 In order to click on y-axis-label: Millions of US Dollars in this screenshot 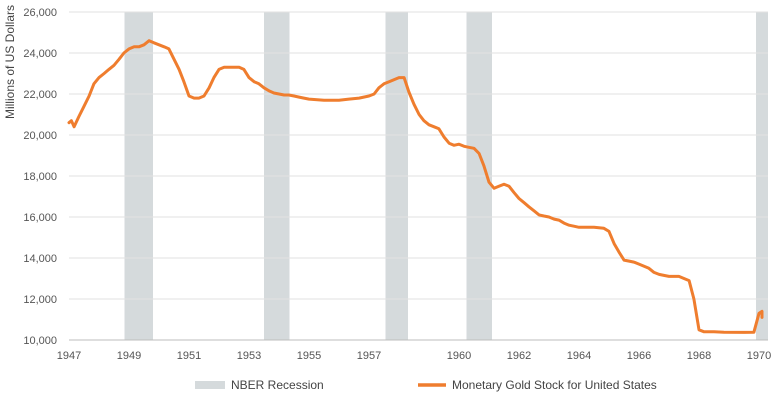, I will do `click(10, 62)`.